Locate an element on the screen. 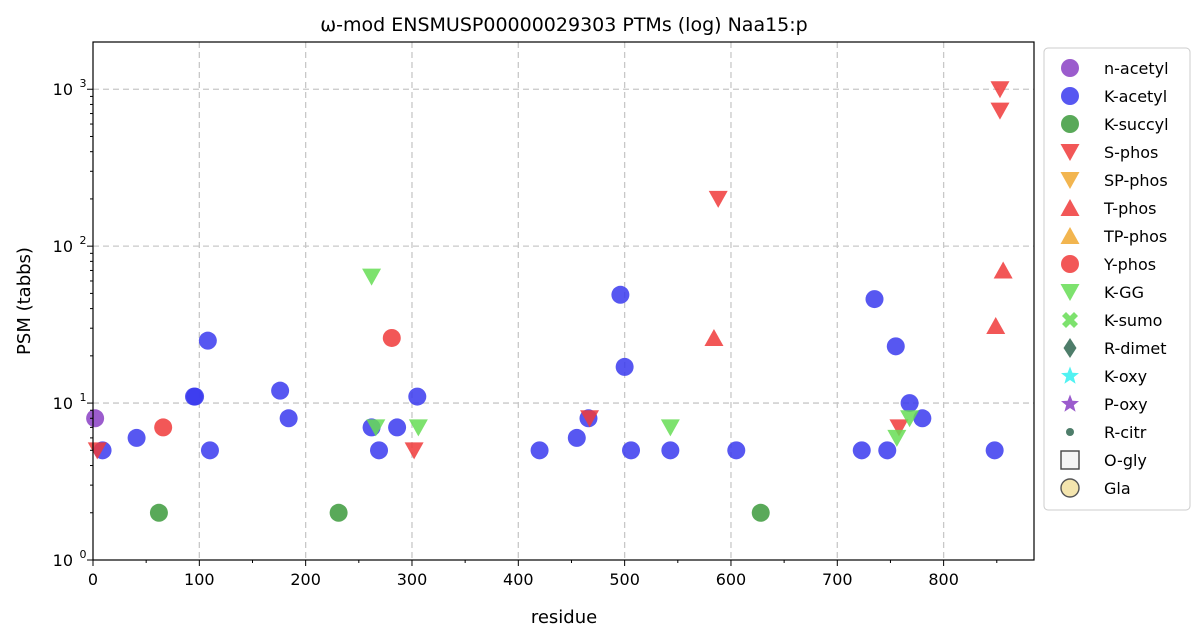 This screenshot has height=640, width=1200. legend-marker-R-citr is located at coordinates (1070, 432).